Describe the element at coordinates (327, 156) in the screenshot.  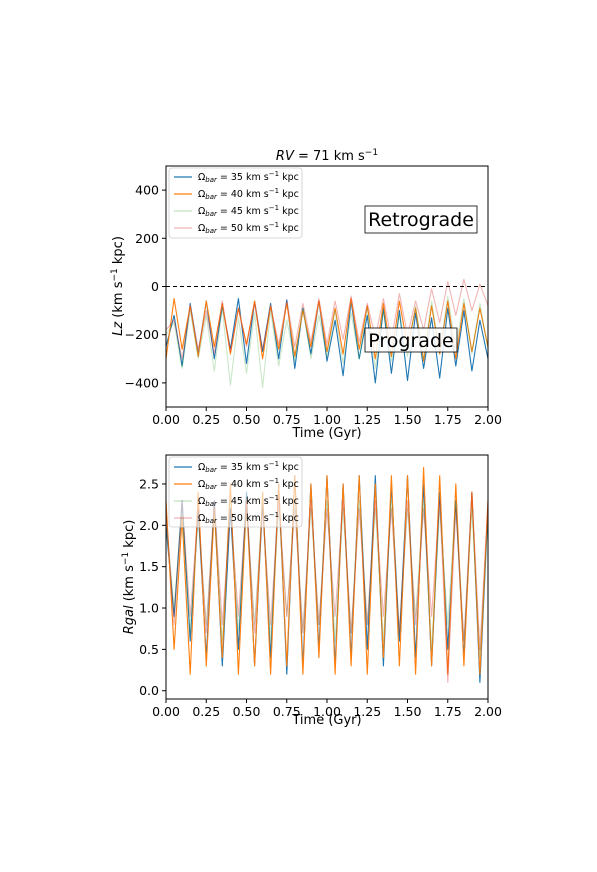
I see `lz-title: RV = 71 km s−1` at that location.